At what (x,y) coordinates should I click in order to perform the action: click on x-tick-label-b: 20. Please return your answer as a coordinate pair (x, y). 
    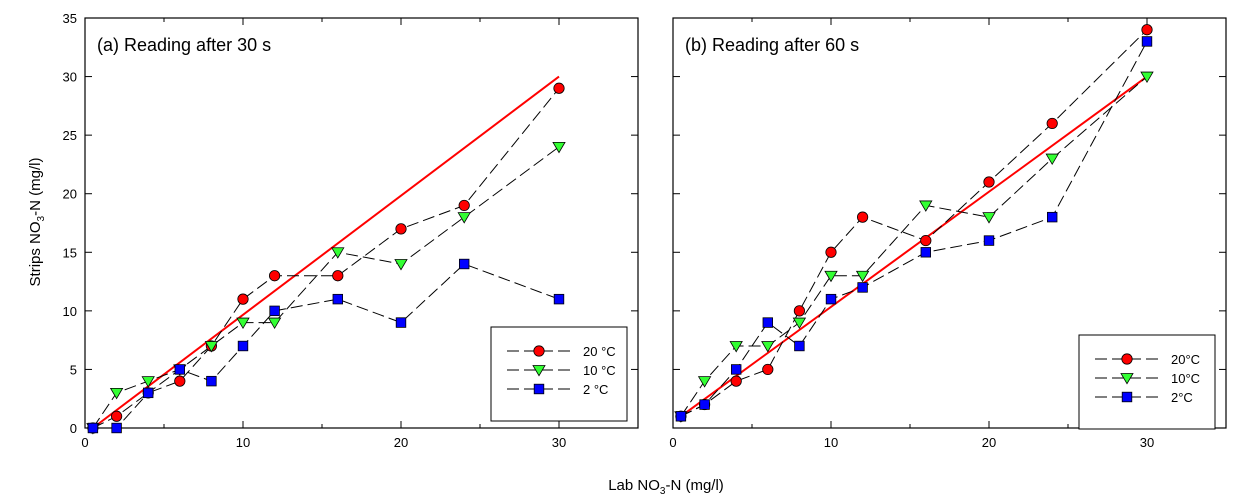
    Looking at the image, I should click on (989, 442).